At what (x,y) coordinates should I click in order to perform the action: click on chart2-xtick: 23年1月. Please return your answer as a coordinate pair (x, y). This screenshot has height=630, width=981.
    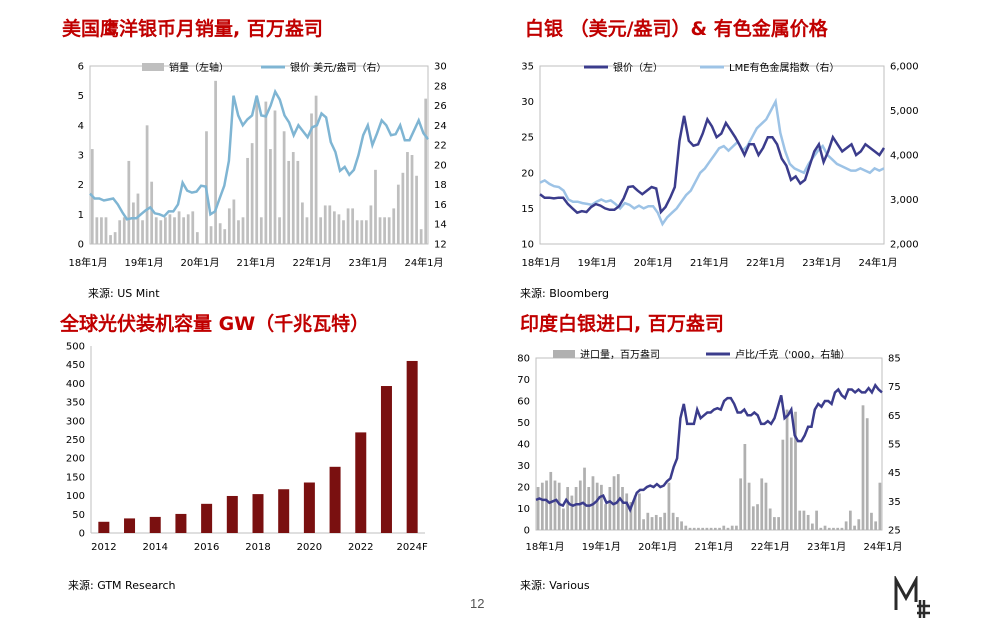
    Looking at the image, I should click on (821, 262).